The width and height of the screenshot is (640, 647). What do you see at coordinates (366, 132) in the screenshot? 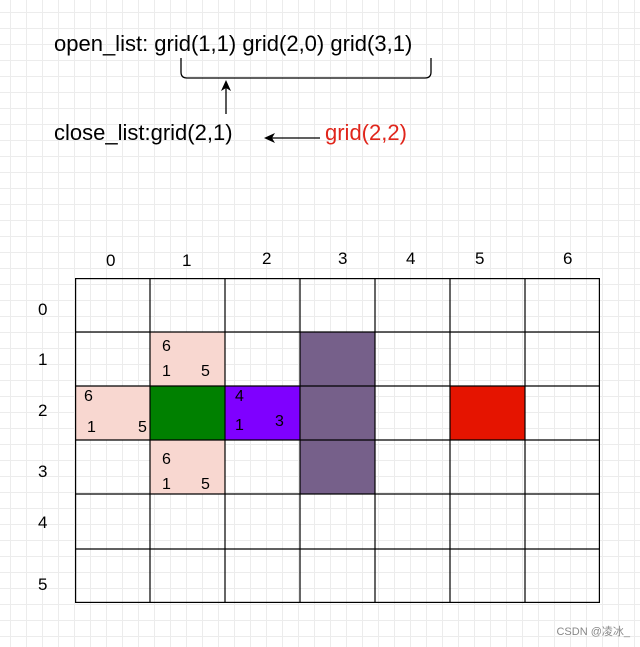
I see `current-node-label: grid(2,2)` at bounding box center [366, 132].